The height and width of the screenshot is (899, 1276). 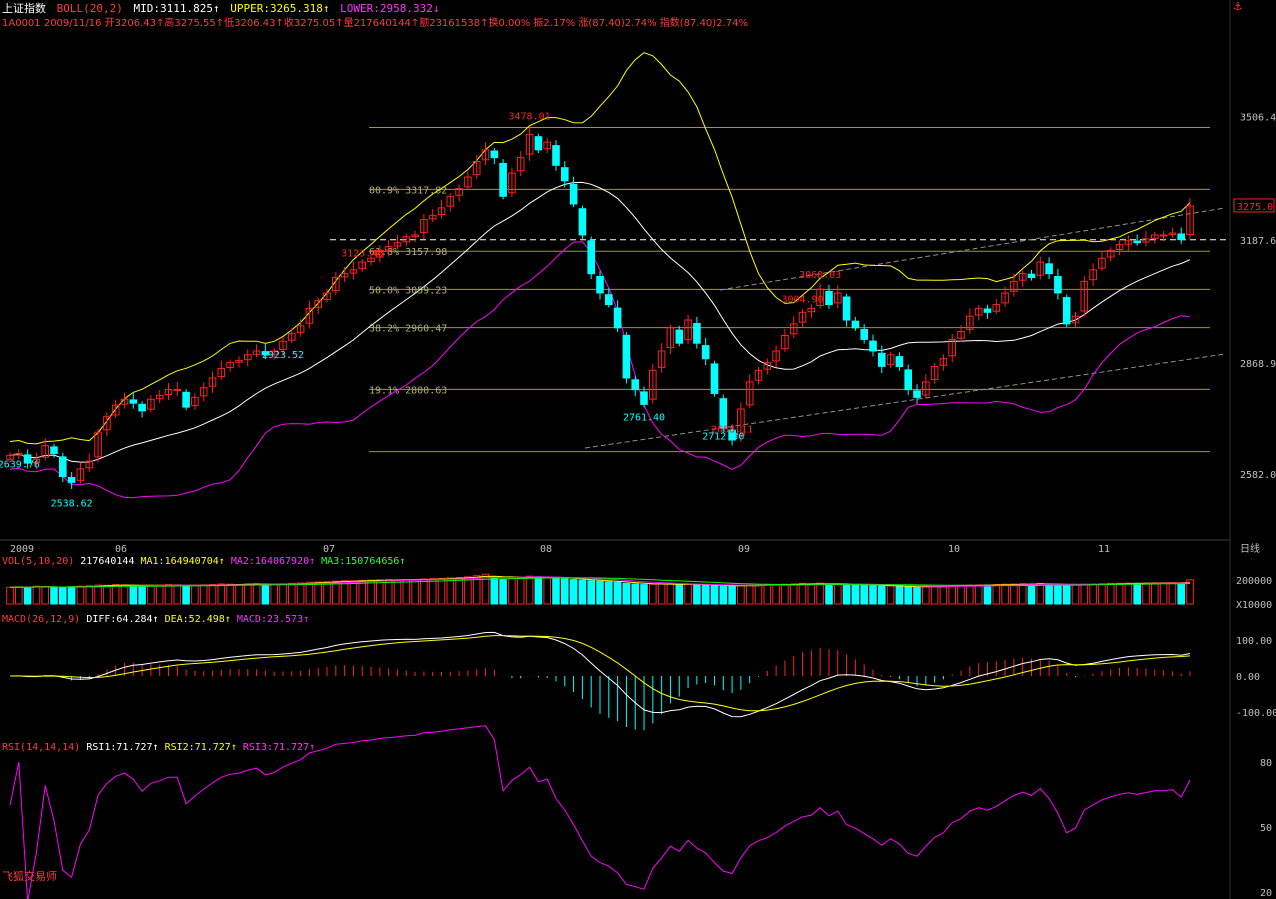 What do you see at coordinates (24, 8) in the screenshot?
I see `symbol-title: 上证指数` at bounding box center [24, 8].